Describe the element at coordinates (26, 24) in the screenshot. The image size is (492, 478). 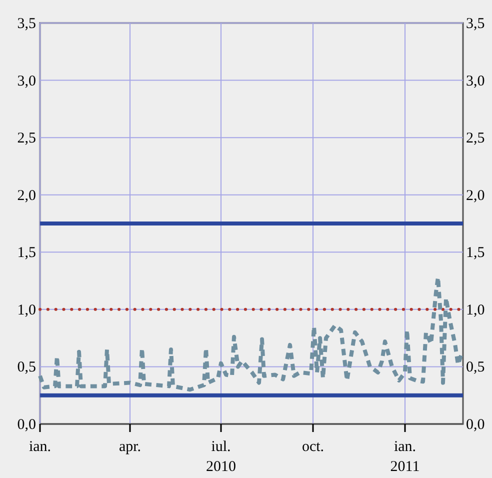
I see `y-tick-label: 3,5` at that location.